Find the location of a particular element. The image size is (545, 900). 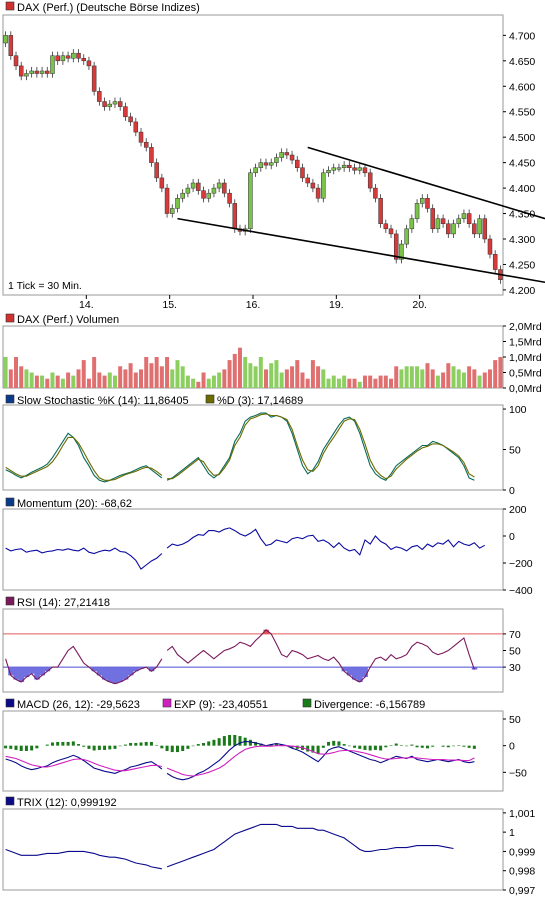

ytick-label-0: 4.450 is located at coordinates (522, 164).